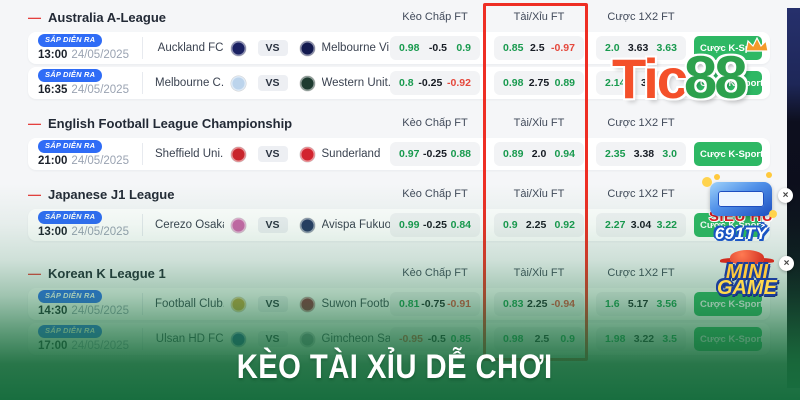 The image size is (800, 400). I want to click on handicap-odds: 0.98 -0.5 0.9, so click(435, 48).